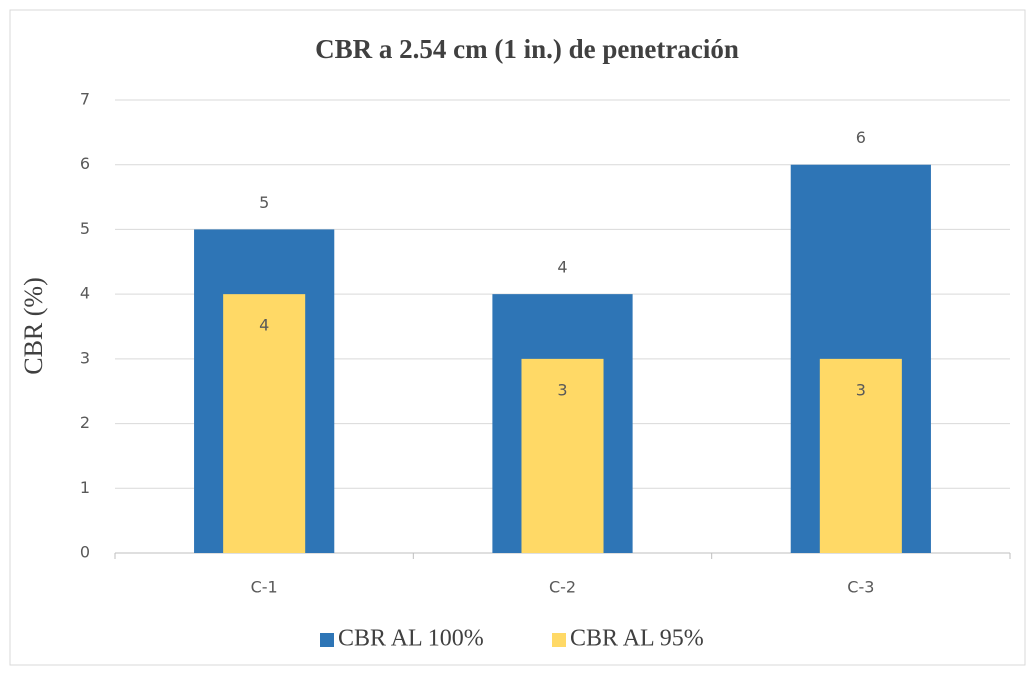 The width and height of the screenshot is (1036, 675). I want to click on y-tick-label: 2, so click(85, 422).